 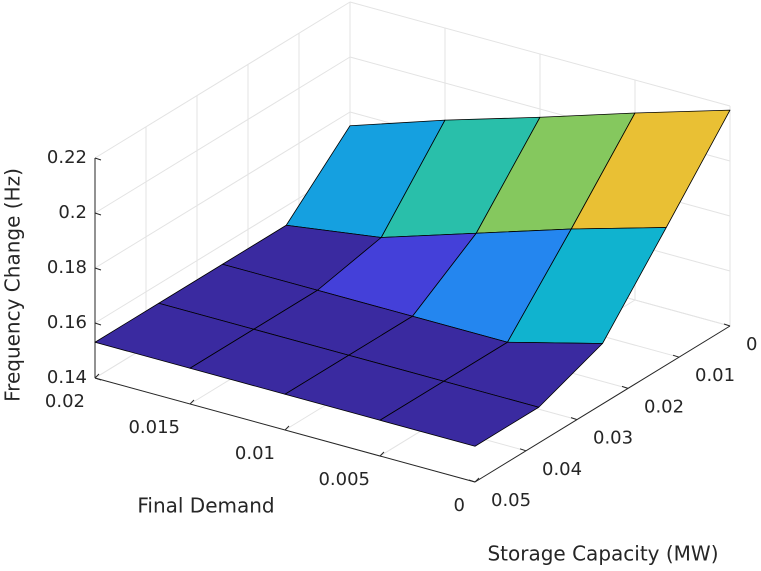 I want to click on x-tick-label: 0.01, so click(x=255, y=453).